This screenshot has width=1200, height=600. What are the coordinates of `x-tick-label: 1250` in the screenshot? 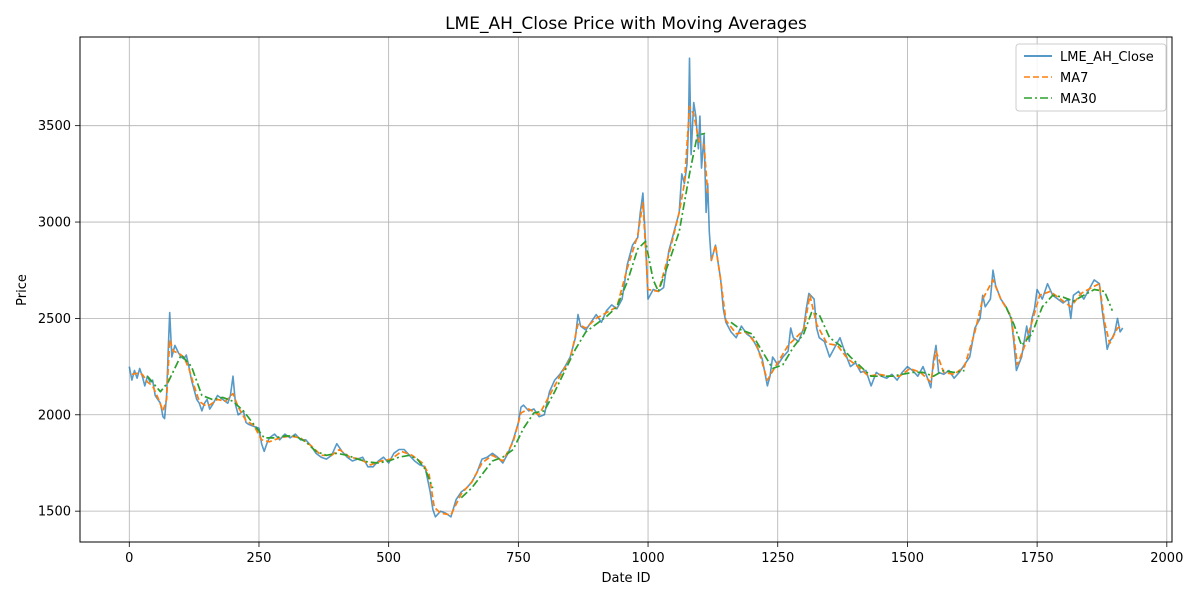 It's located at (777, 558).